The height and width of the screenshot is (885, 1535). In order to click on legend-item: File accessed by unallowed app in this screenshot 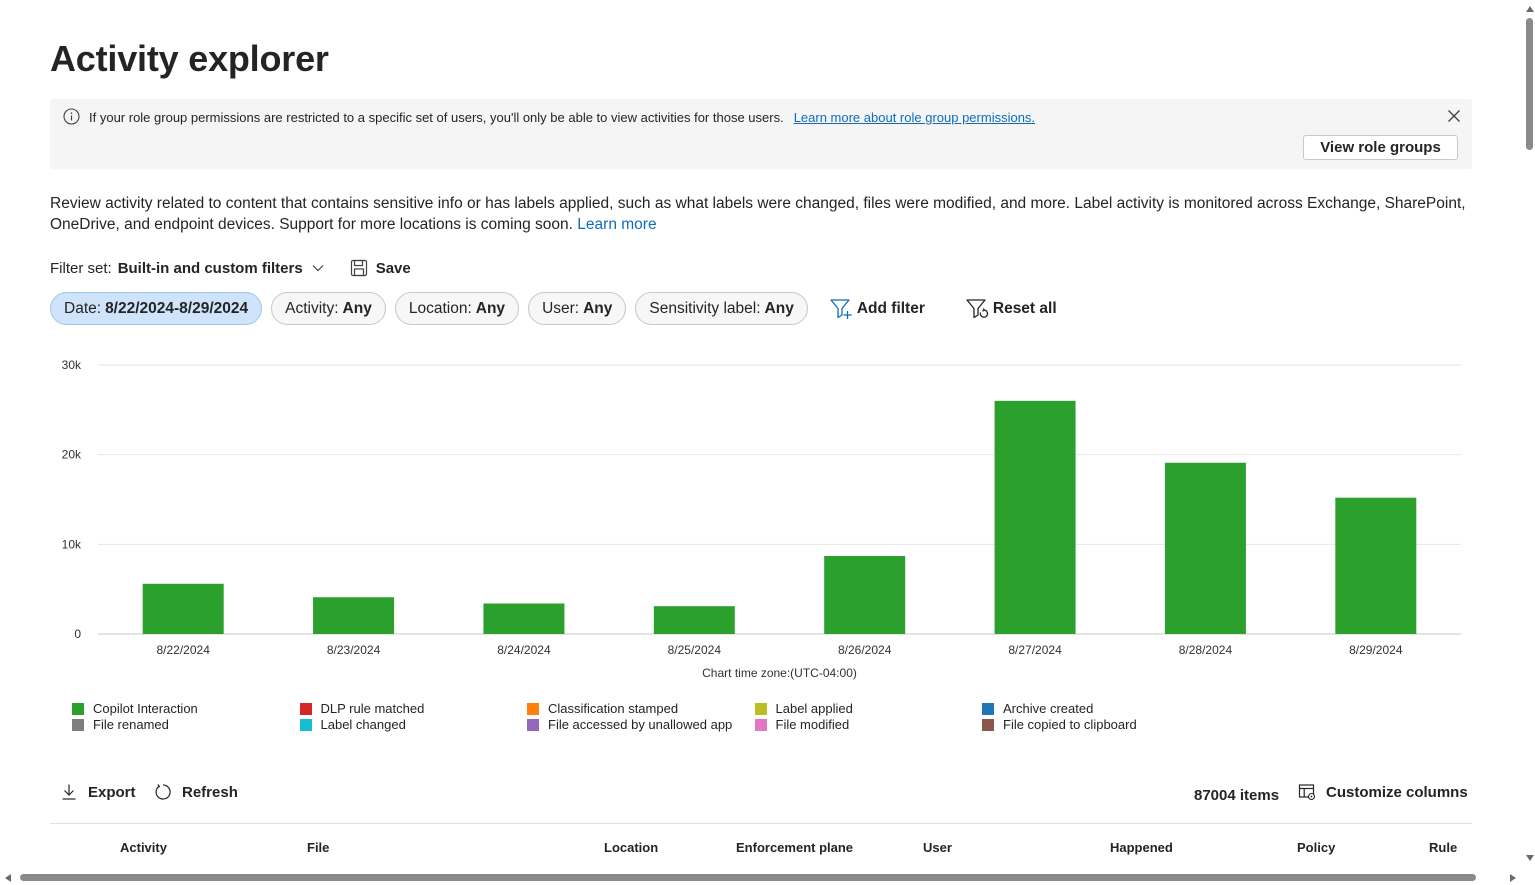, I will do `click(629, 724)`.